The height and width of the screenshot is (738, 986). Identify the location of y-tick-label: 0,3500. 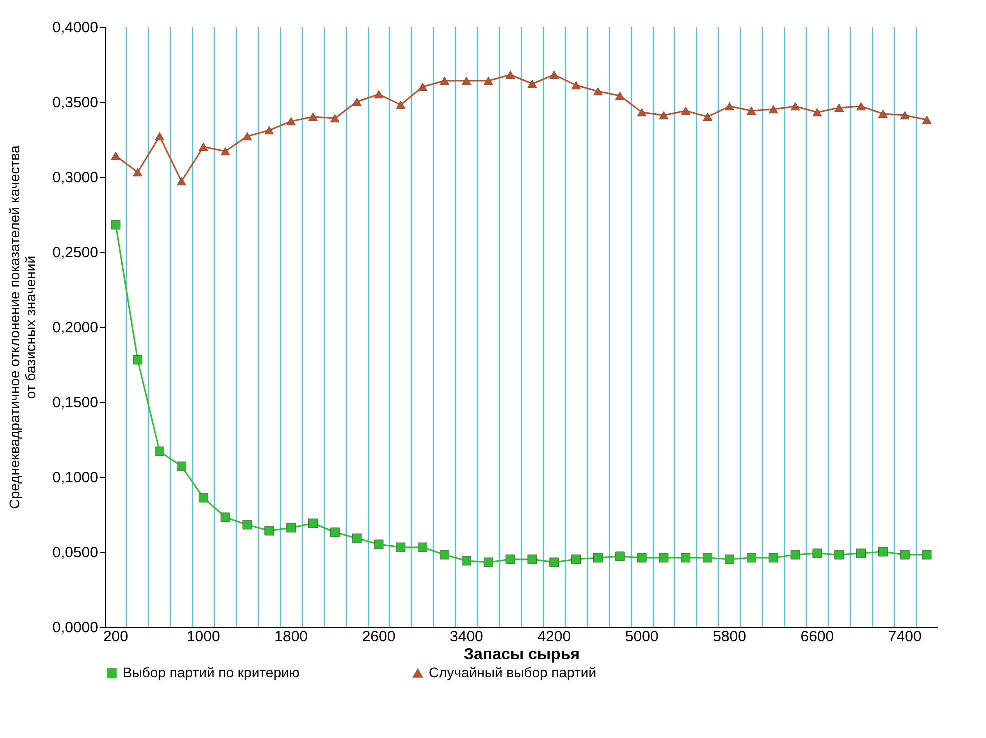
(75, 103).